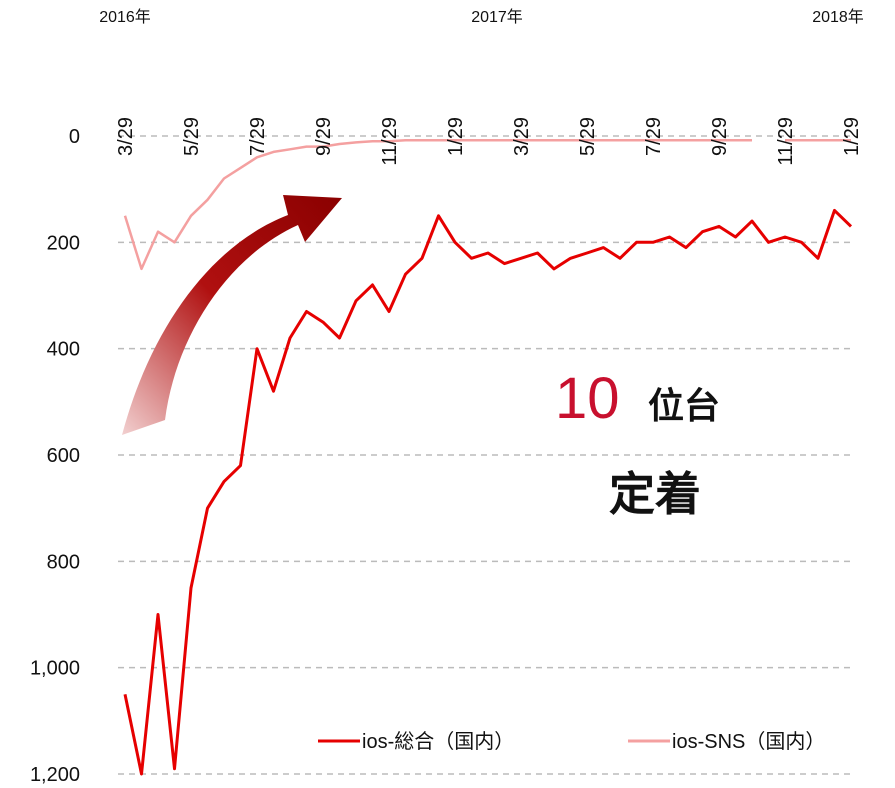 This screenshot has height=788, width=895. Describe the element at coordinates (74, 137) in the screenshot. I see `y-tick-label: 0` at that location.